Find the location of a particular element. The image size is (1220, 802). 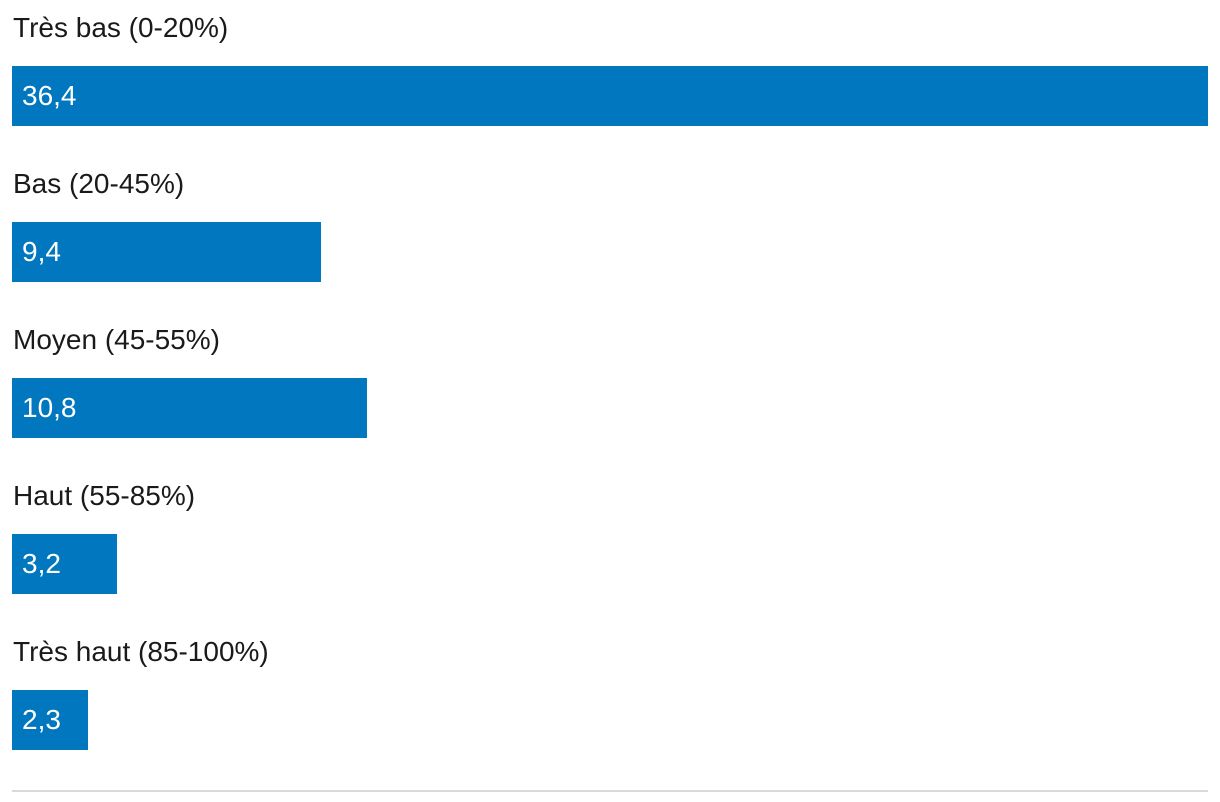

category-label: Haut (55-85%) is located at coordinates (104, 495).